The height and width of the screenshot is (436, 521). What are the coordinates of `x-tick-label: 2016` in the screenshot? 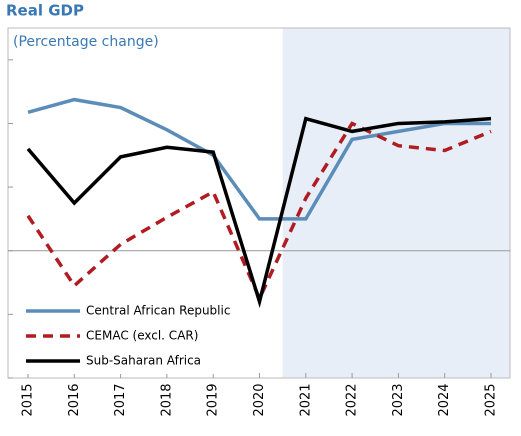 It's located at (74, 399).